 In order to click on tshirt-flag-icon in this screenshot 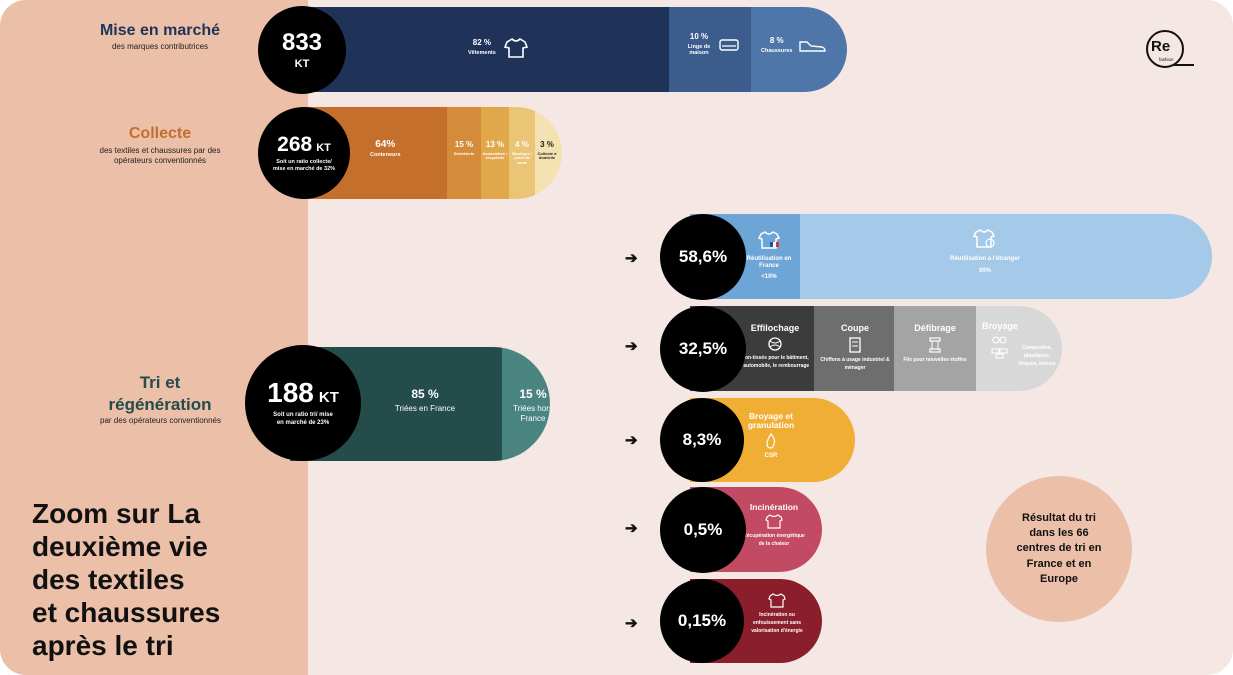, I will do `click(769, 240)`.